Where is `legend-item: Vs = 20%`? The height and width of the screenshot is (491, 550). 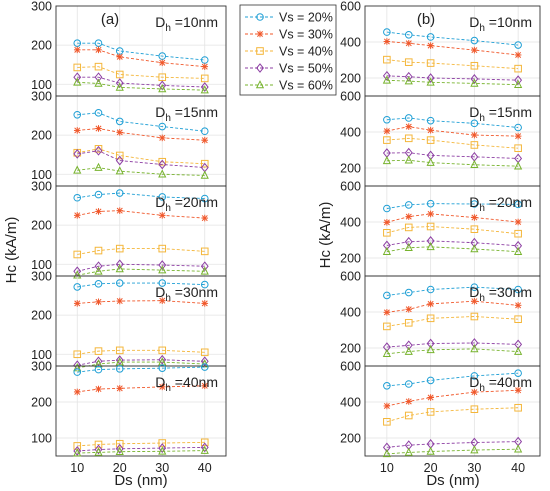
legend-item: Vs = 20% is located at coordinates (289, 18).